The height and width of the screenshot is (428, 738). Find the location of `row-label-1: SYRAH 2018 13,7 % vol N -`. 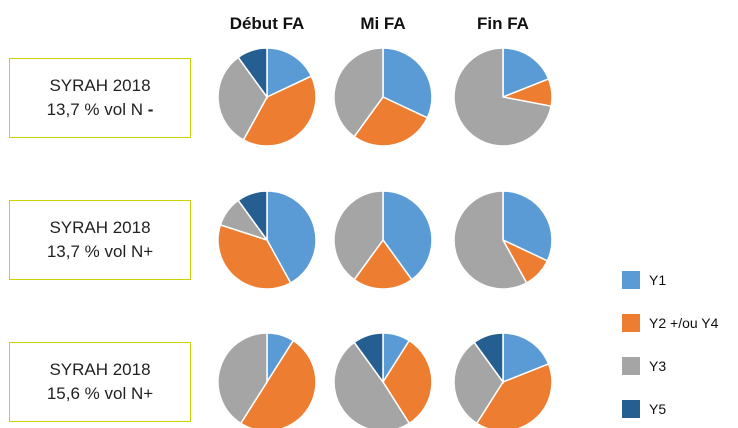

row-label-1: SYRAH 2018 13,7 % vol N - is located at coordinates (100, 98).